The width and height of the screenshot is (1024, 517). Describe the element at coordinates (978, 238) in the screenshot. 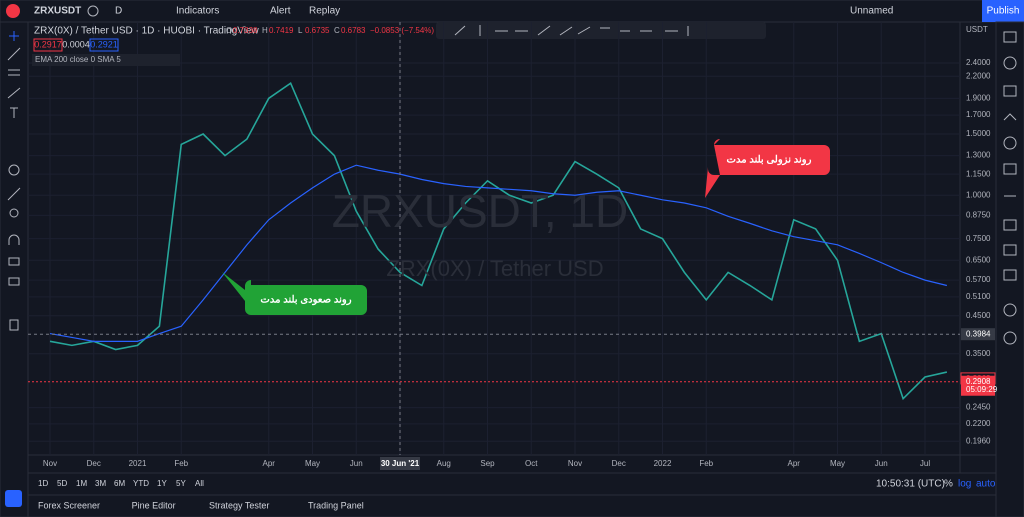

I see `y-tick-label: 0.7500` at that location.